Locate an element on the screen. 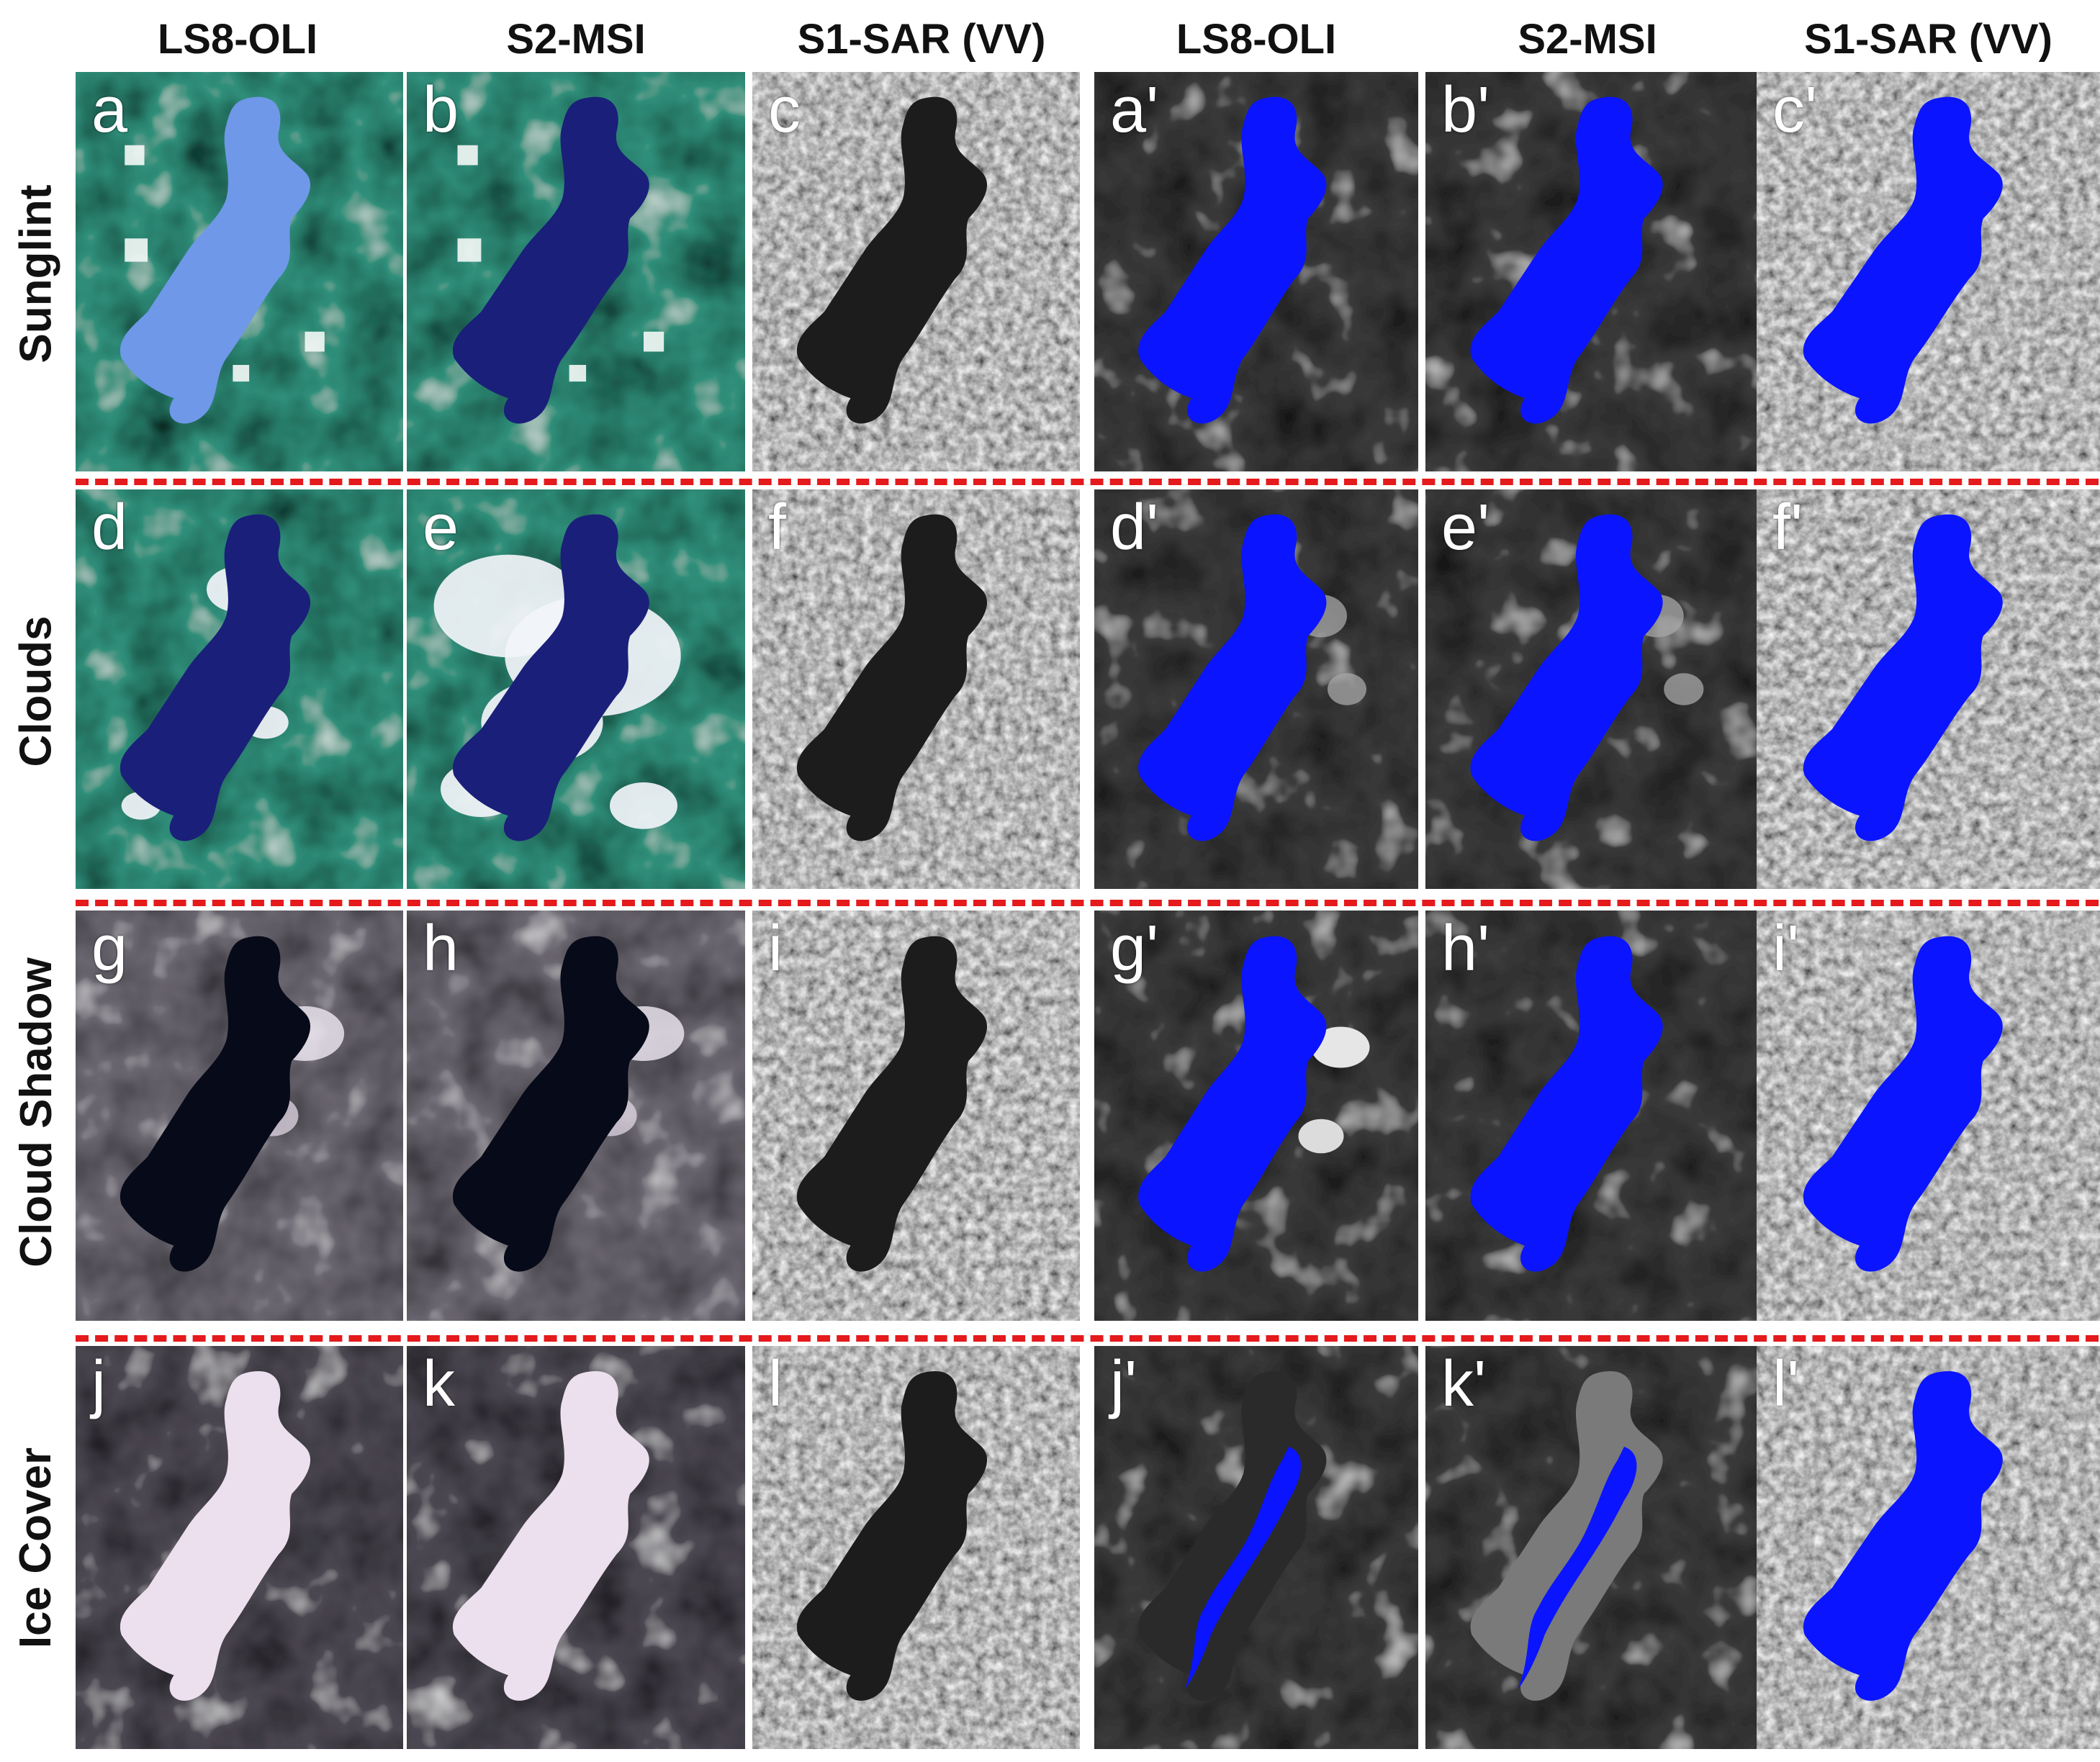 The width and height of the screenshot is (2100, 1762). panel-label: l' is located at coordinates (1786, 1384).